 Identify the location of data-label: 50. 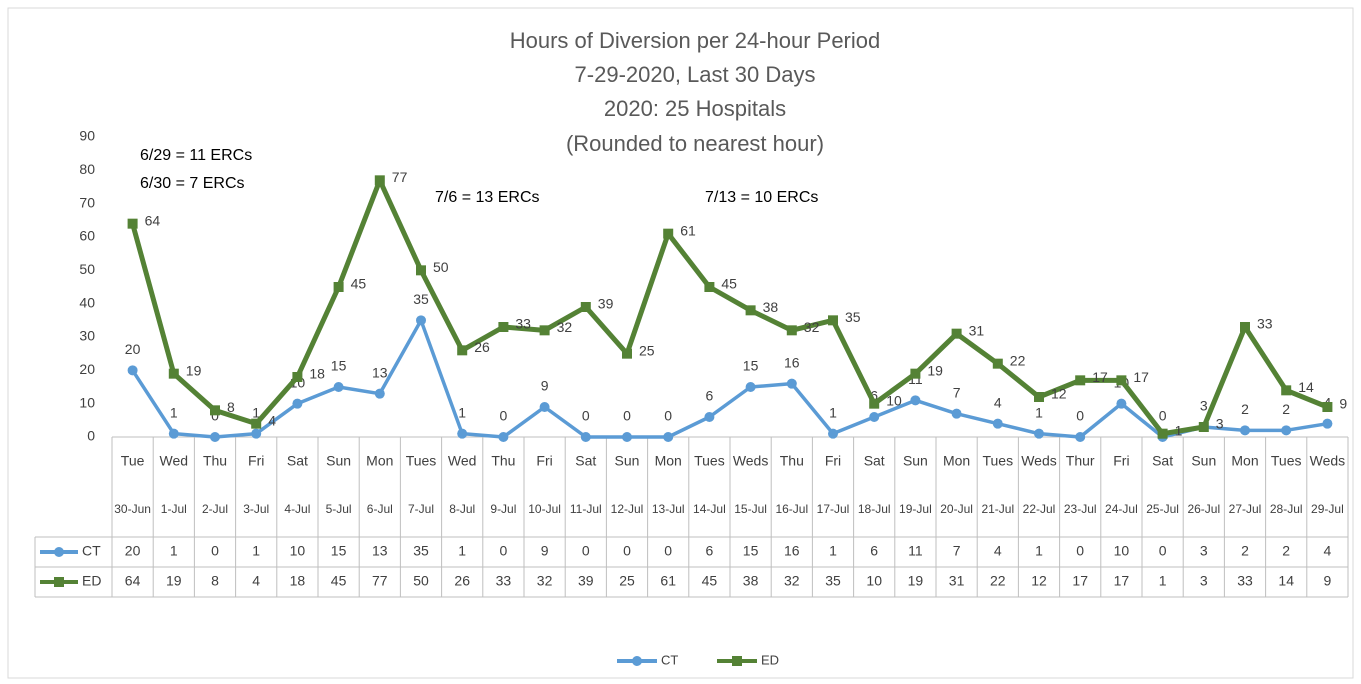
(441, 267).